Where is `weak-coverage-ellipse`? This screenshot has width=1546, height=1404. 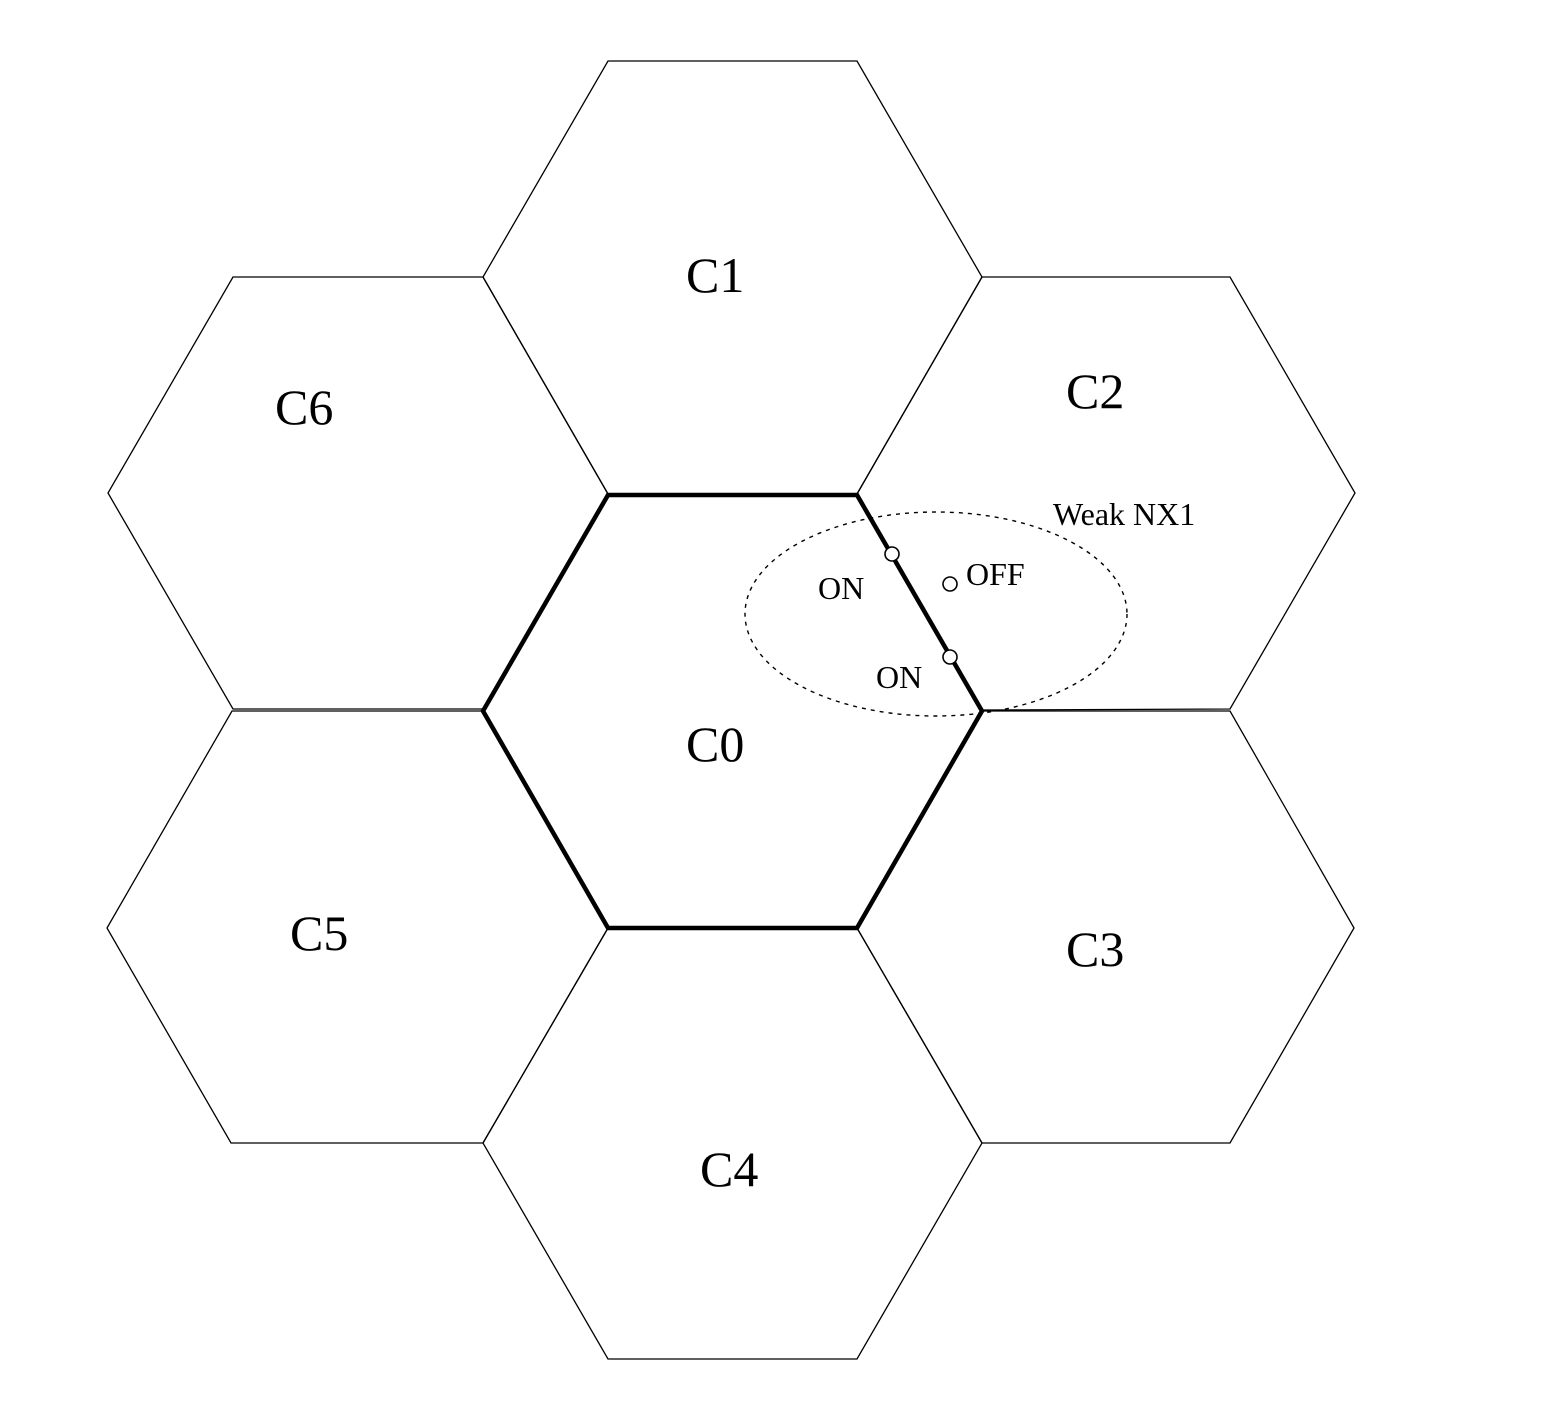
weak-coverage-ellipse is located at coordinates (936, 614).